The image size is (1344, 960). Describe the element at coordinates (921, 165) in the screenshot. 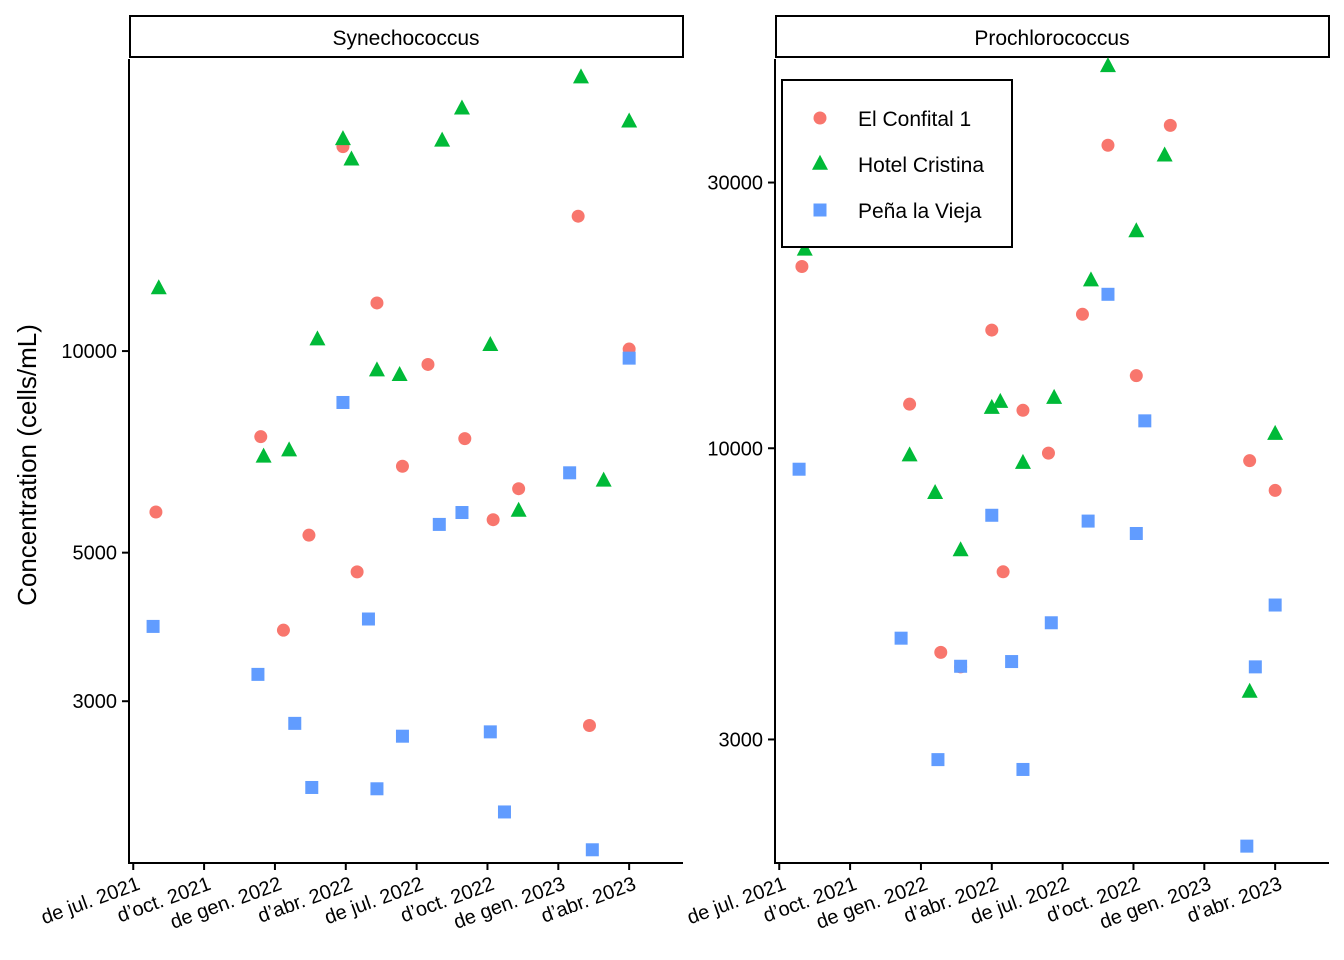

I see `legend-label: Hotel Cristina` at that location.